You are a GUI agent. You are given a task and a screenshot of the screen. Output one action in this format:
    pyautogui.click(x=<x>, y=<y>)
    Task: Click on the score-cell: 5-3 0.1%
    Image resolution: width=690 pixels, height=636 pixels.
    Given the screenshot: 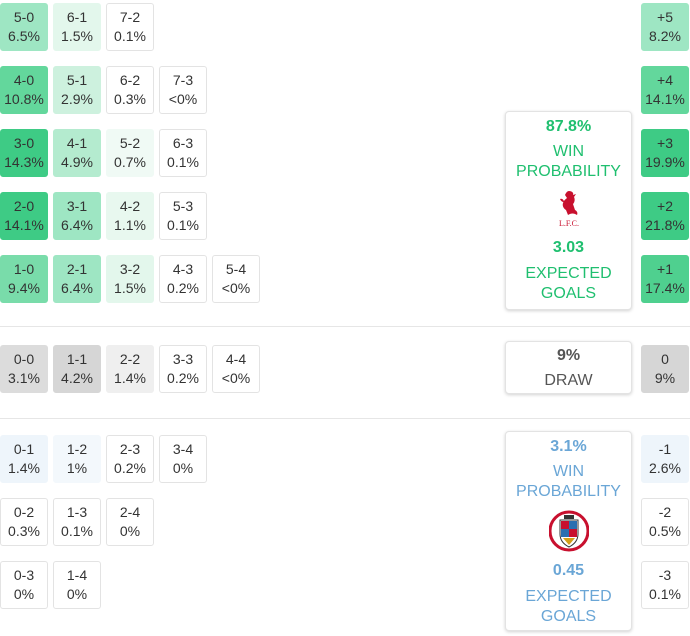 What is the action you would take?
    pyautogui.click(x=183, y=216)
    